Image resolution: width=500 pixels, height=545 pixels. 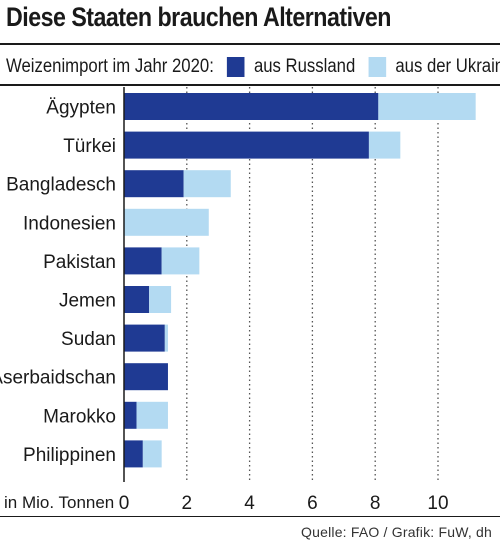 What do you see at coordinates (377, 67) in the screenshot?
I see `legend-swatch-ukraine` at bounding box center [377, 67].